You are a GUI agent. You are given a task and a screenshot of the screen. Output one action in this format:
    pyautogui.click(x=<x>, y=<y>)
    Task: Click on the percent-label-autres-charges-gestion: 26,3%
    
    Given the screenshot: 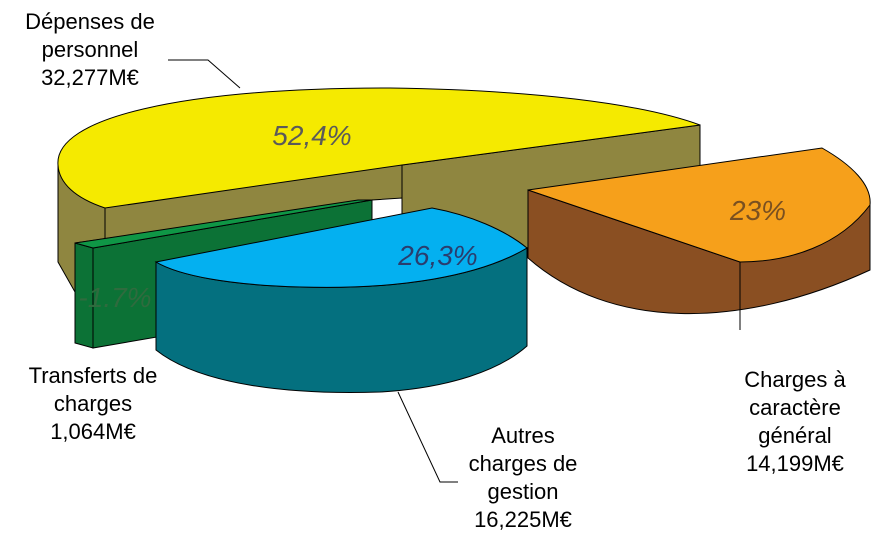 What is the action you would take?
    pyautogui.click(x=437, y=255)
    